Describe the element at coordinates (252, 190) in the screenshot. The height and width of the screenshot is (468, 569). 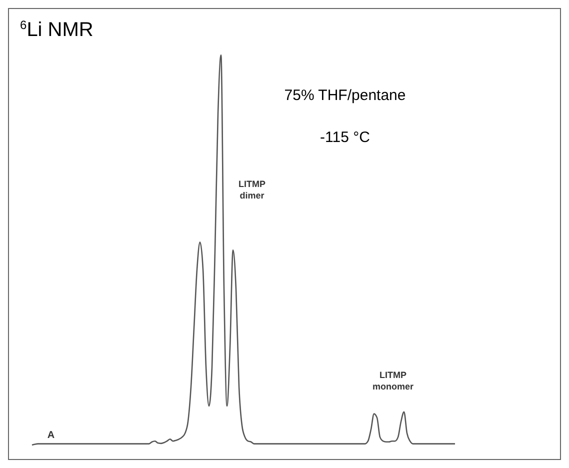
I see `annotation: LITMP dimer` at that location.